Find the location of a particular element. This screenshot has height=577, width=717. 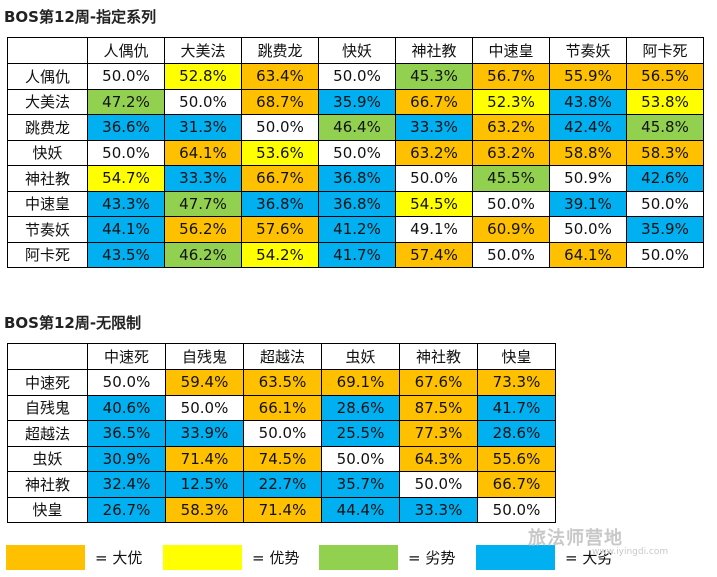

winrate-cell: 36.5% is located at coordinates (126, 433).